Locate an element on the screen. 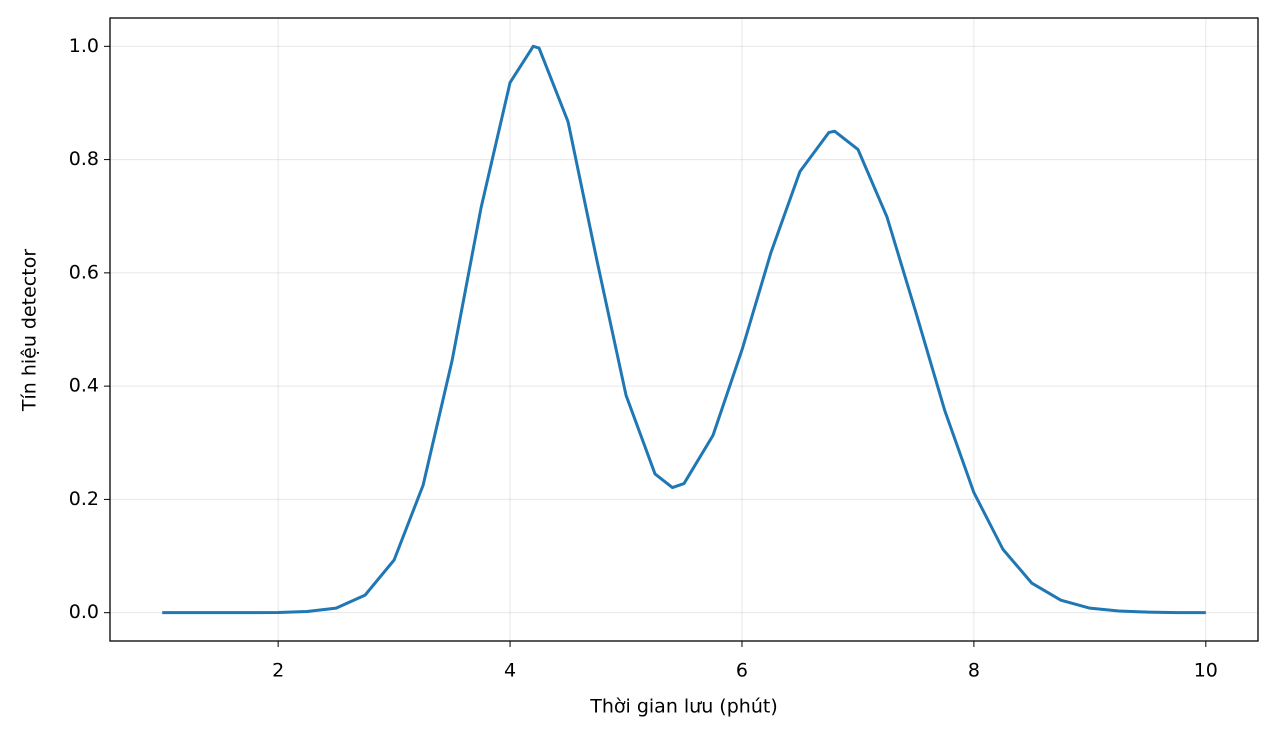  x-tick-label: 2 is located at coordinates (278, 671).